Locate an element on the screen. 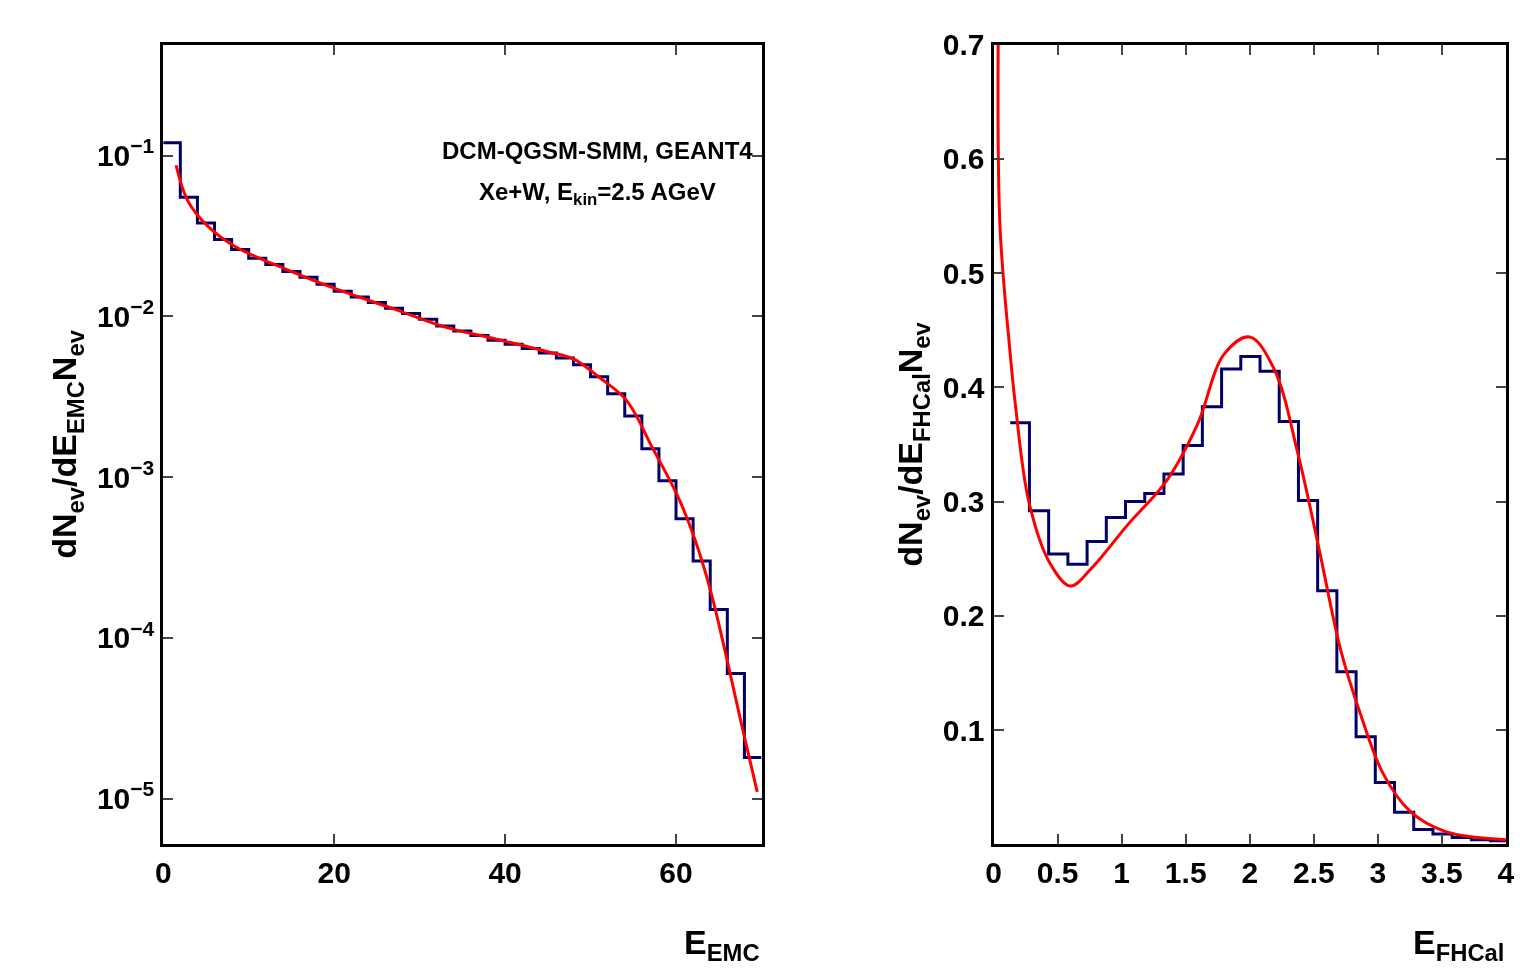 This screenshot has height=968, width=1524. annotation: DCM-QGSM-SMM, GEANT4 is located at coordinates (598, 150).